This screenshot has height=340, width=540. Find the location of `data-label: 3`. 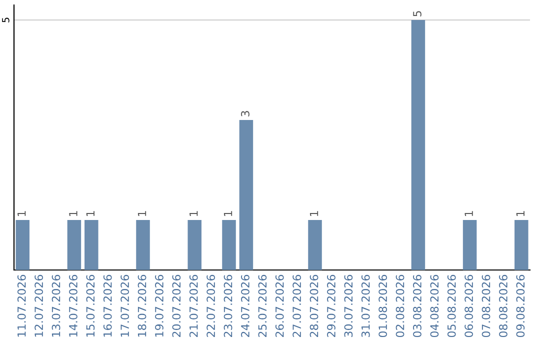

data-label: 3 is located at coordinates (245, 113).